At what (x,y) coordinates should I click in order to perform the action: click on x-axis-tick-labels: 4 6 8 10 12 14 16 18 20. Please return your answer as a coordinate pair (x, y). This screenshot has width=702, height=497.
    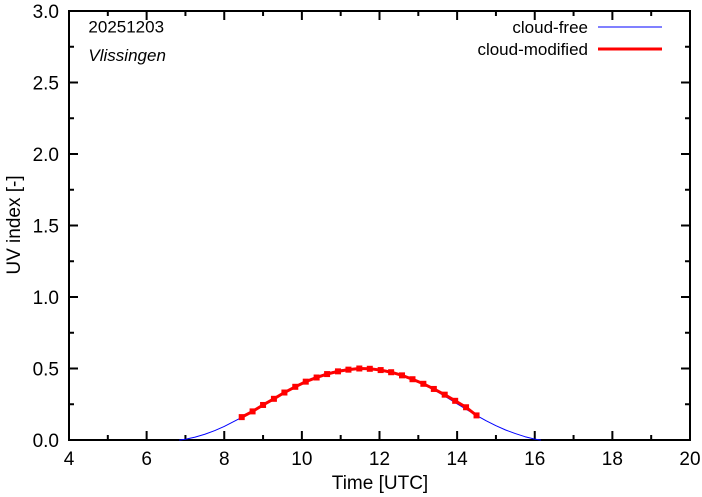
    Looking at the image, I should click on (382, 459).